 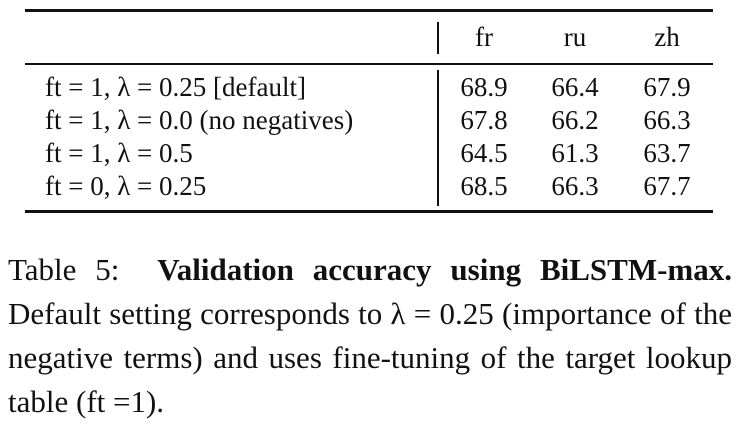 I want to click on cell-value: 67.8, so click(x=484, y=120).